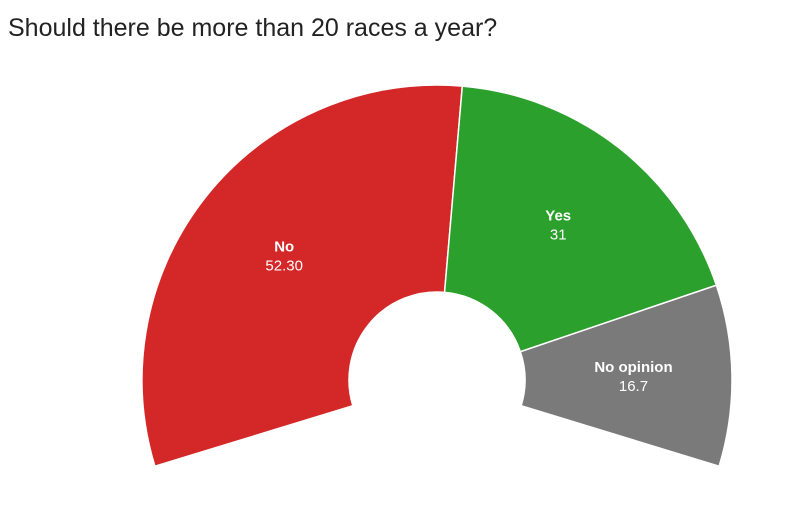  I want to click on slice-name: No, so click(284, 246).